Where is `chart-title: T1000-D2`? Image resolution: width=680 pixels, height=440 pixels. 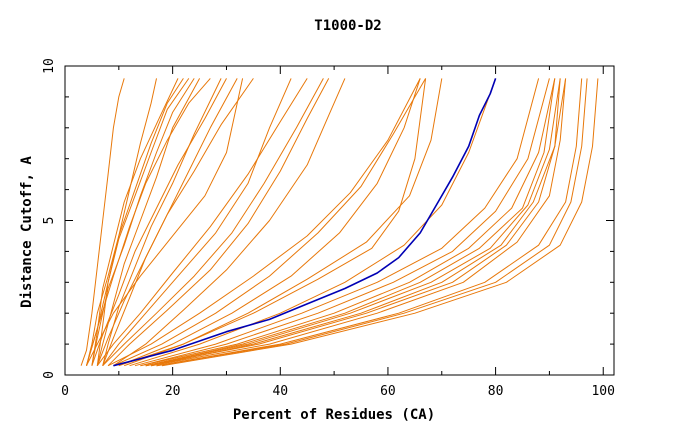 chart-title: T1000-D2 is located at coordinates (347, 26).